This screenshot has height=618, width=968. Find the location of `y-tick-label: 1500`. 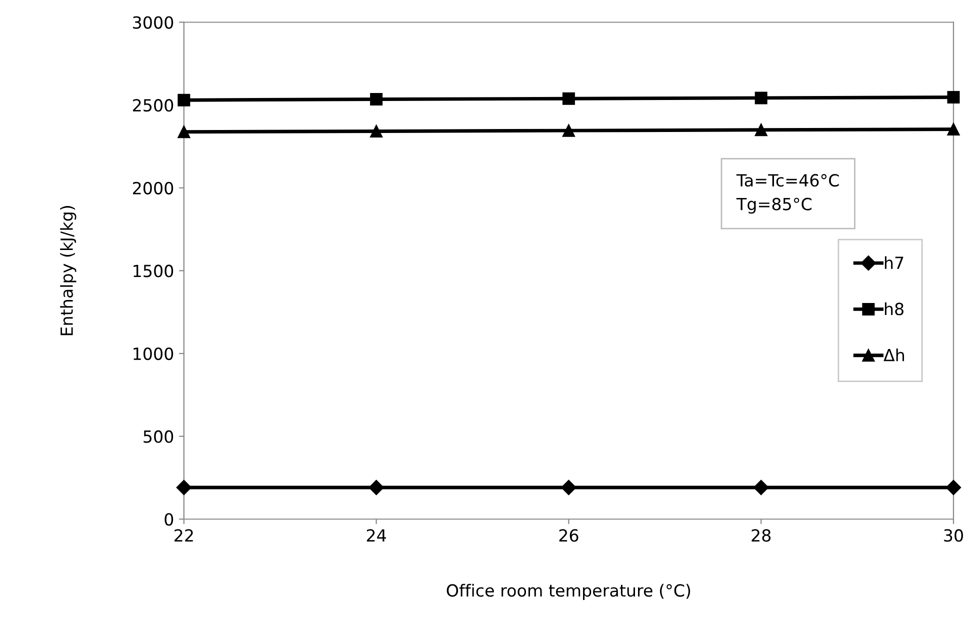

y-tick-label: 1500 is located at coordinates (154, 271).